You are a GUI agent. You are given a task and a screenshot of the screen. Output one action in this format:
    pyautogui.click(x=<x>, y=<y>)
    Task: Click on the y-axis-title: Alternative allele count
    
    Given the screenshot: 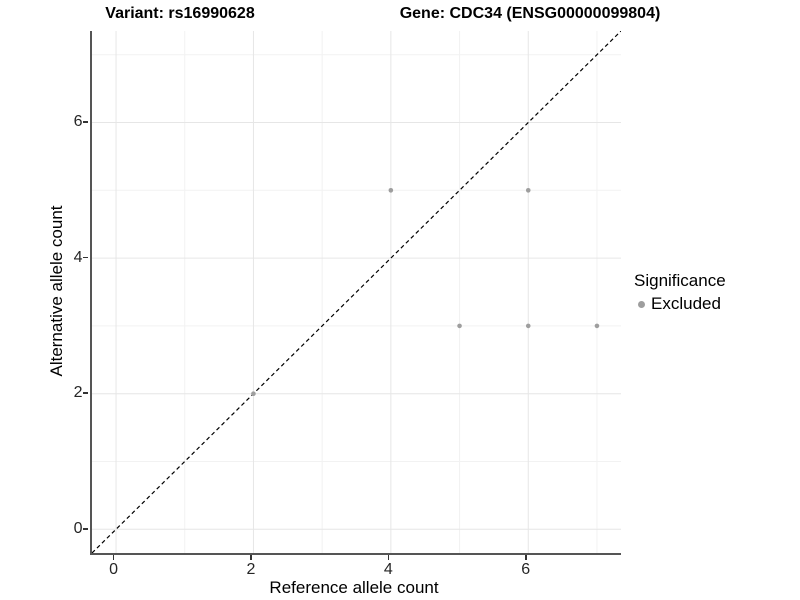 What is the action you would take?
    pyautogui.click(x=56, y=291)
    